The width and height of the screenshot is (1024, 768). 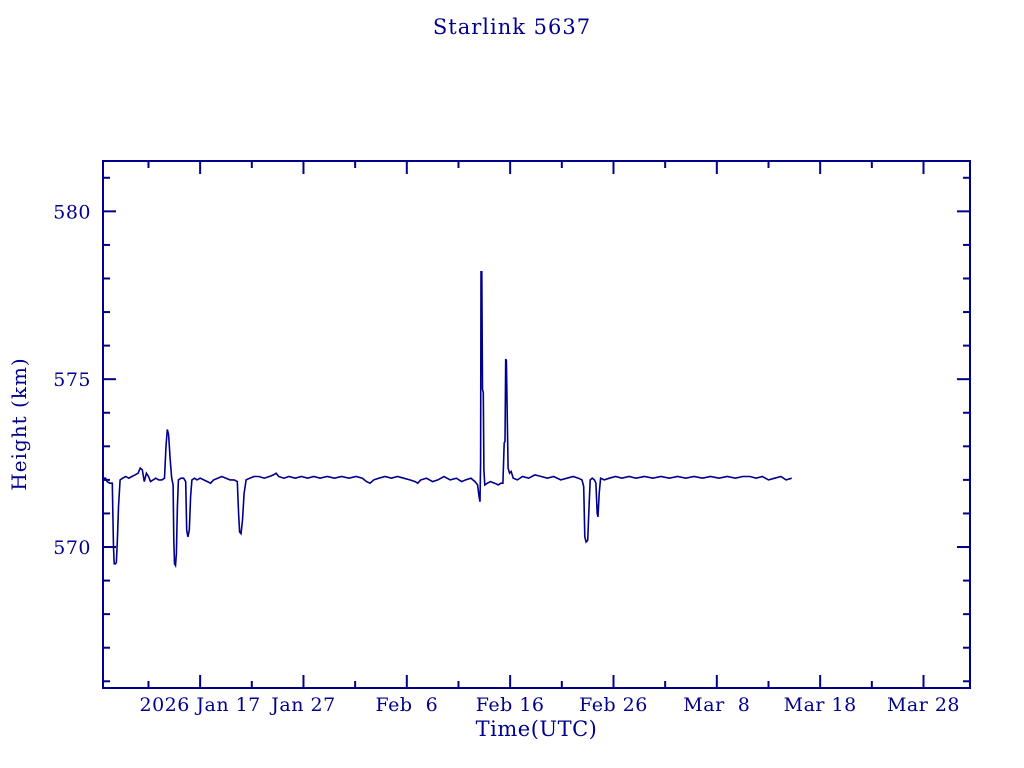 I want to click on x-tick-label: Mar 8, so click(x=716, y=705).